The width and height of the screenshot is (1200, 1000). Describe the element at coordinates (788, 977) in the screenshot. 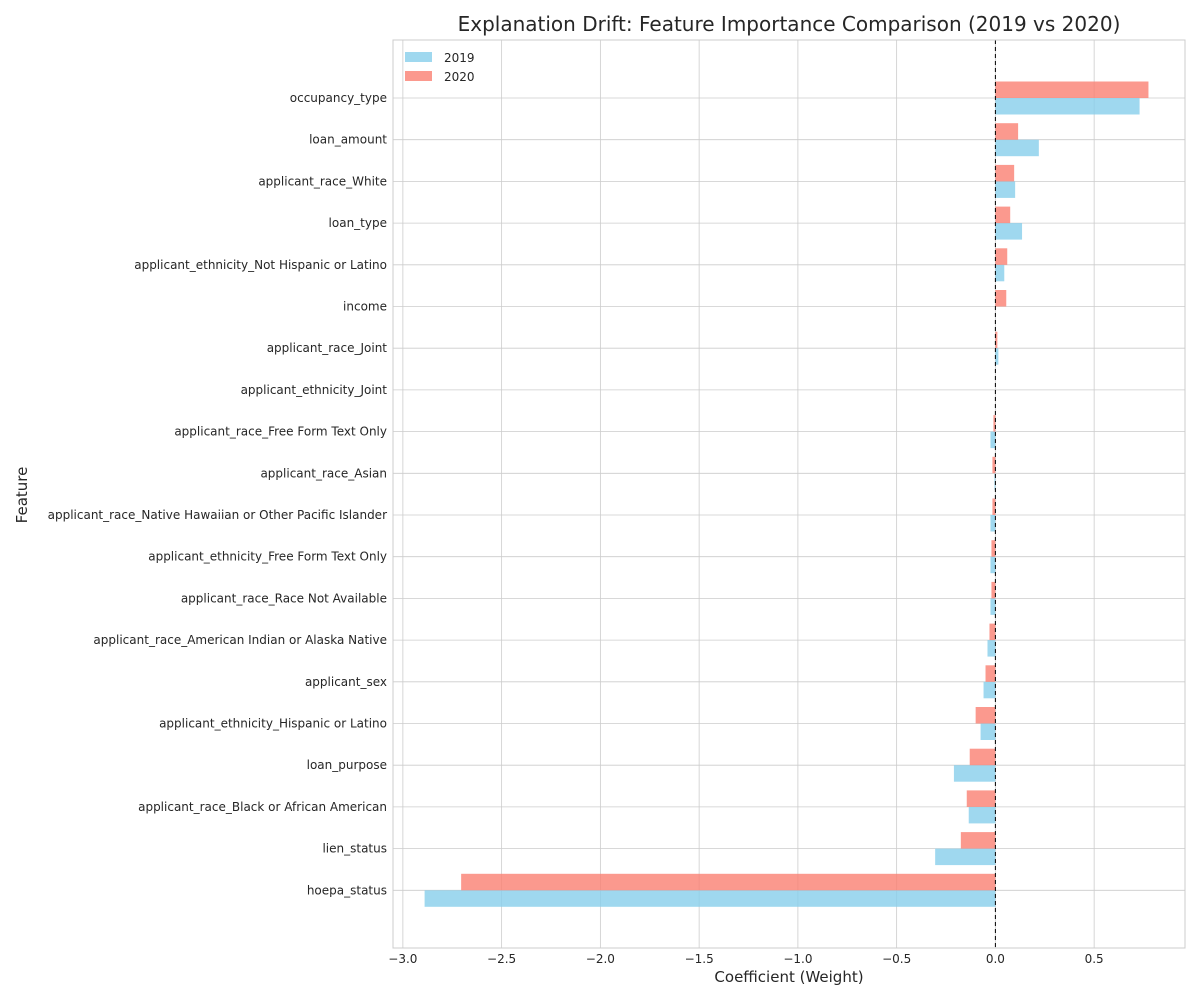

I see `x-axis-label: Coefficient (Weight)` at that location.